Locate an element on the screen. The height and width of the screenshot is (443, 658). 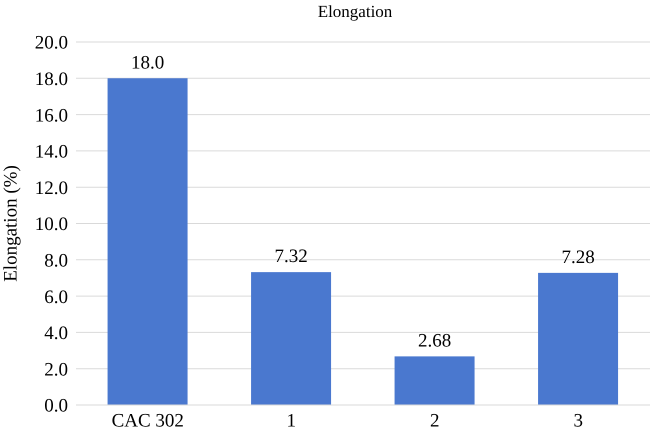
data-label: 7.32 is located at coordinates (291, 257).